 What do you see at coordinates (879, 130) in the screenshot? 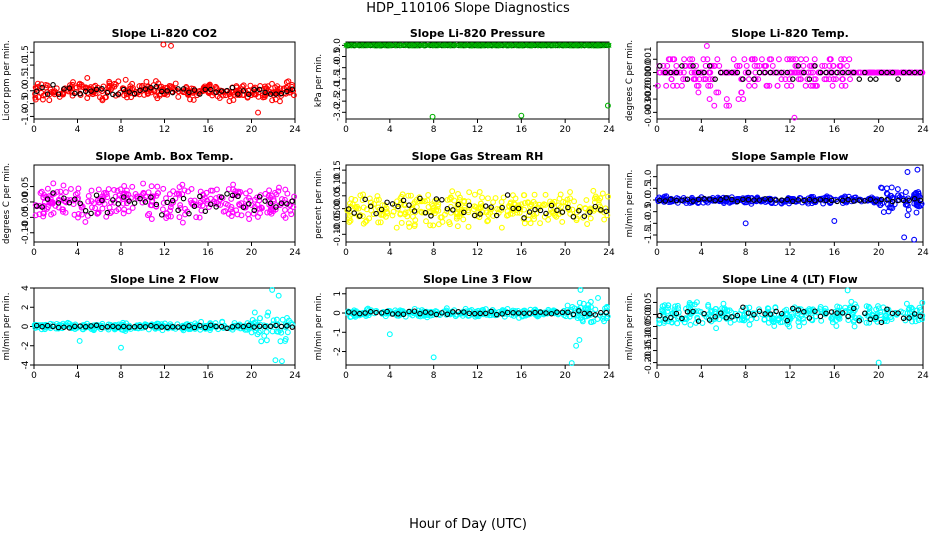
I see `x-tick-label: 20` at bounding box center [879, 130].